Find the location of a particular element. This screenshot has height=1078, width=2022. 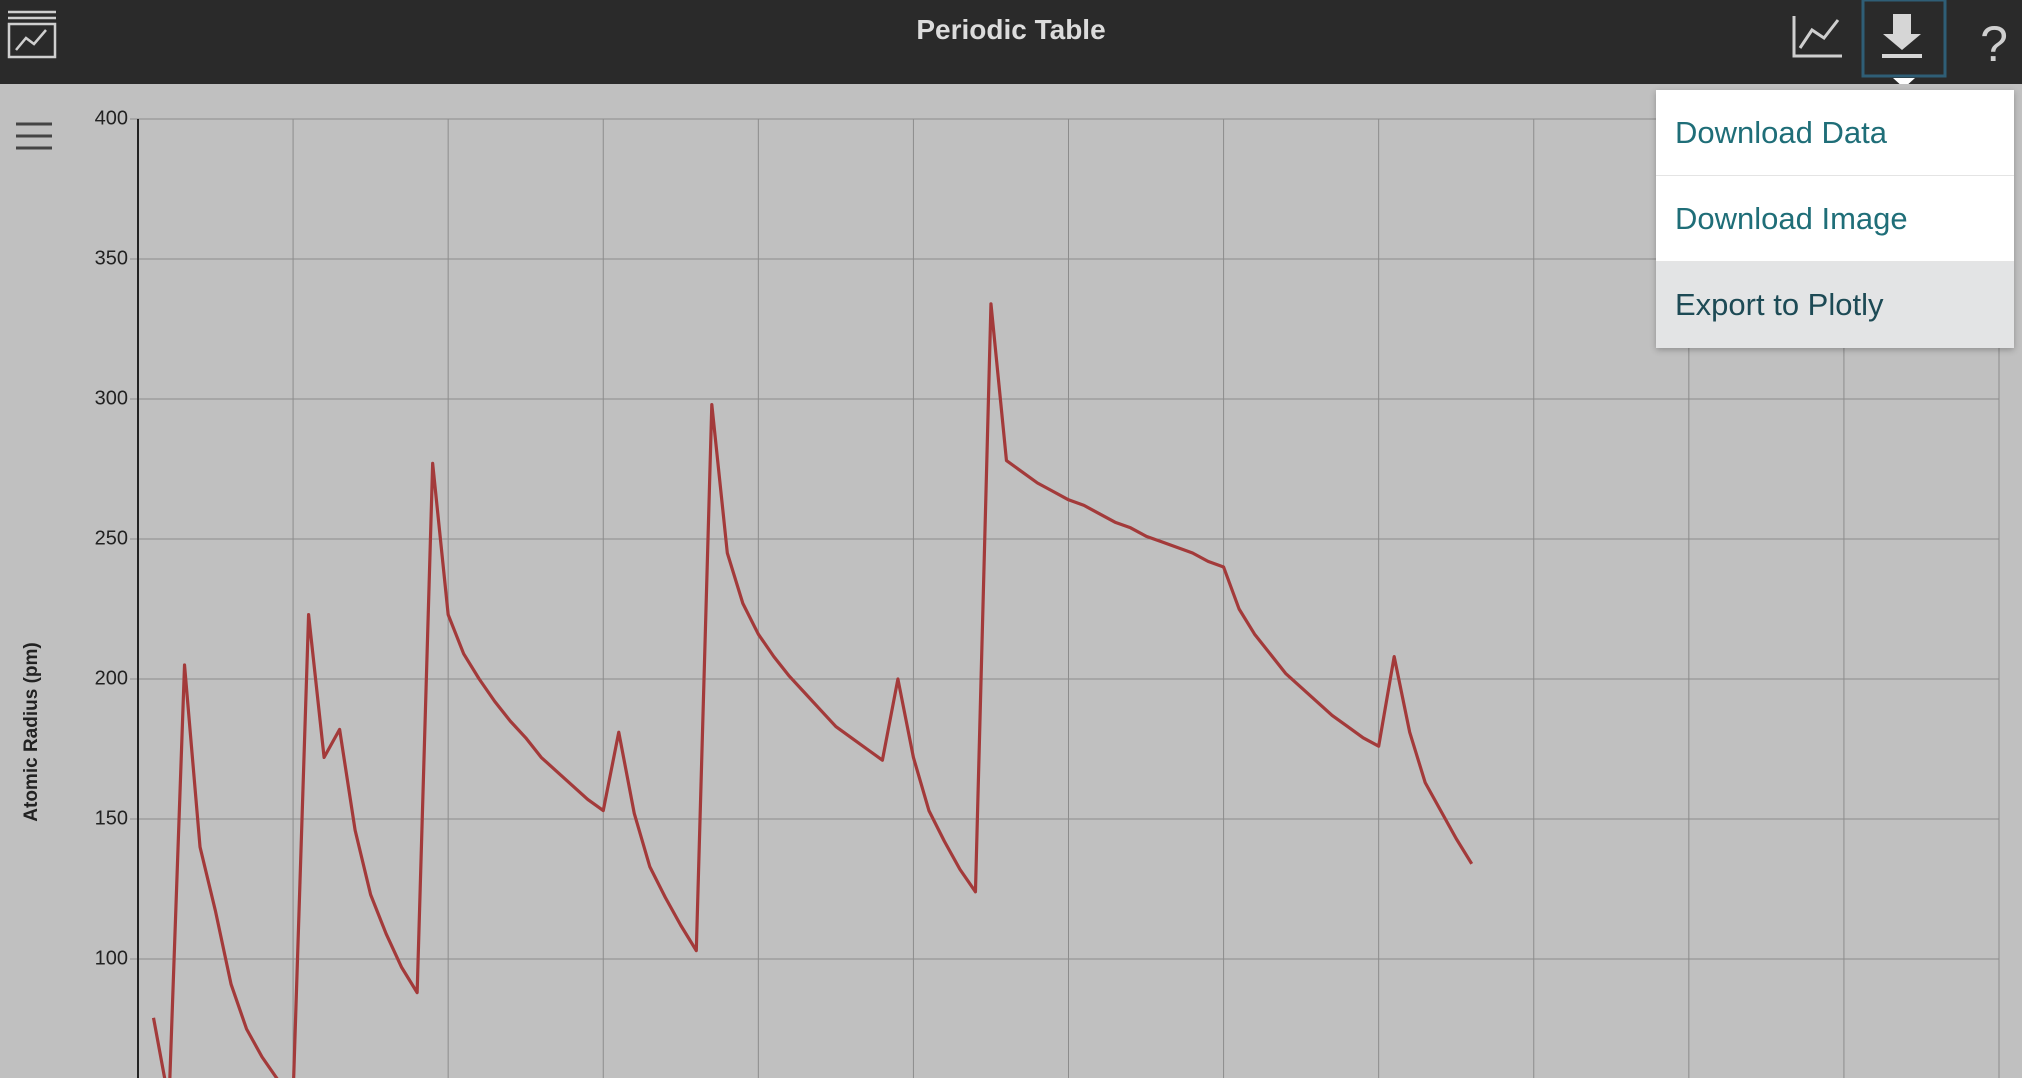

menu-item: Export to Plotly is located at coordinates (1835, 305).